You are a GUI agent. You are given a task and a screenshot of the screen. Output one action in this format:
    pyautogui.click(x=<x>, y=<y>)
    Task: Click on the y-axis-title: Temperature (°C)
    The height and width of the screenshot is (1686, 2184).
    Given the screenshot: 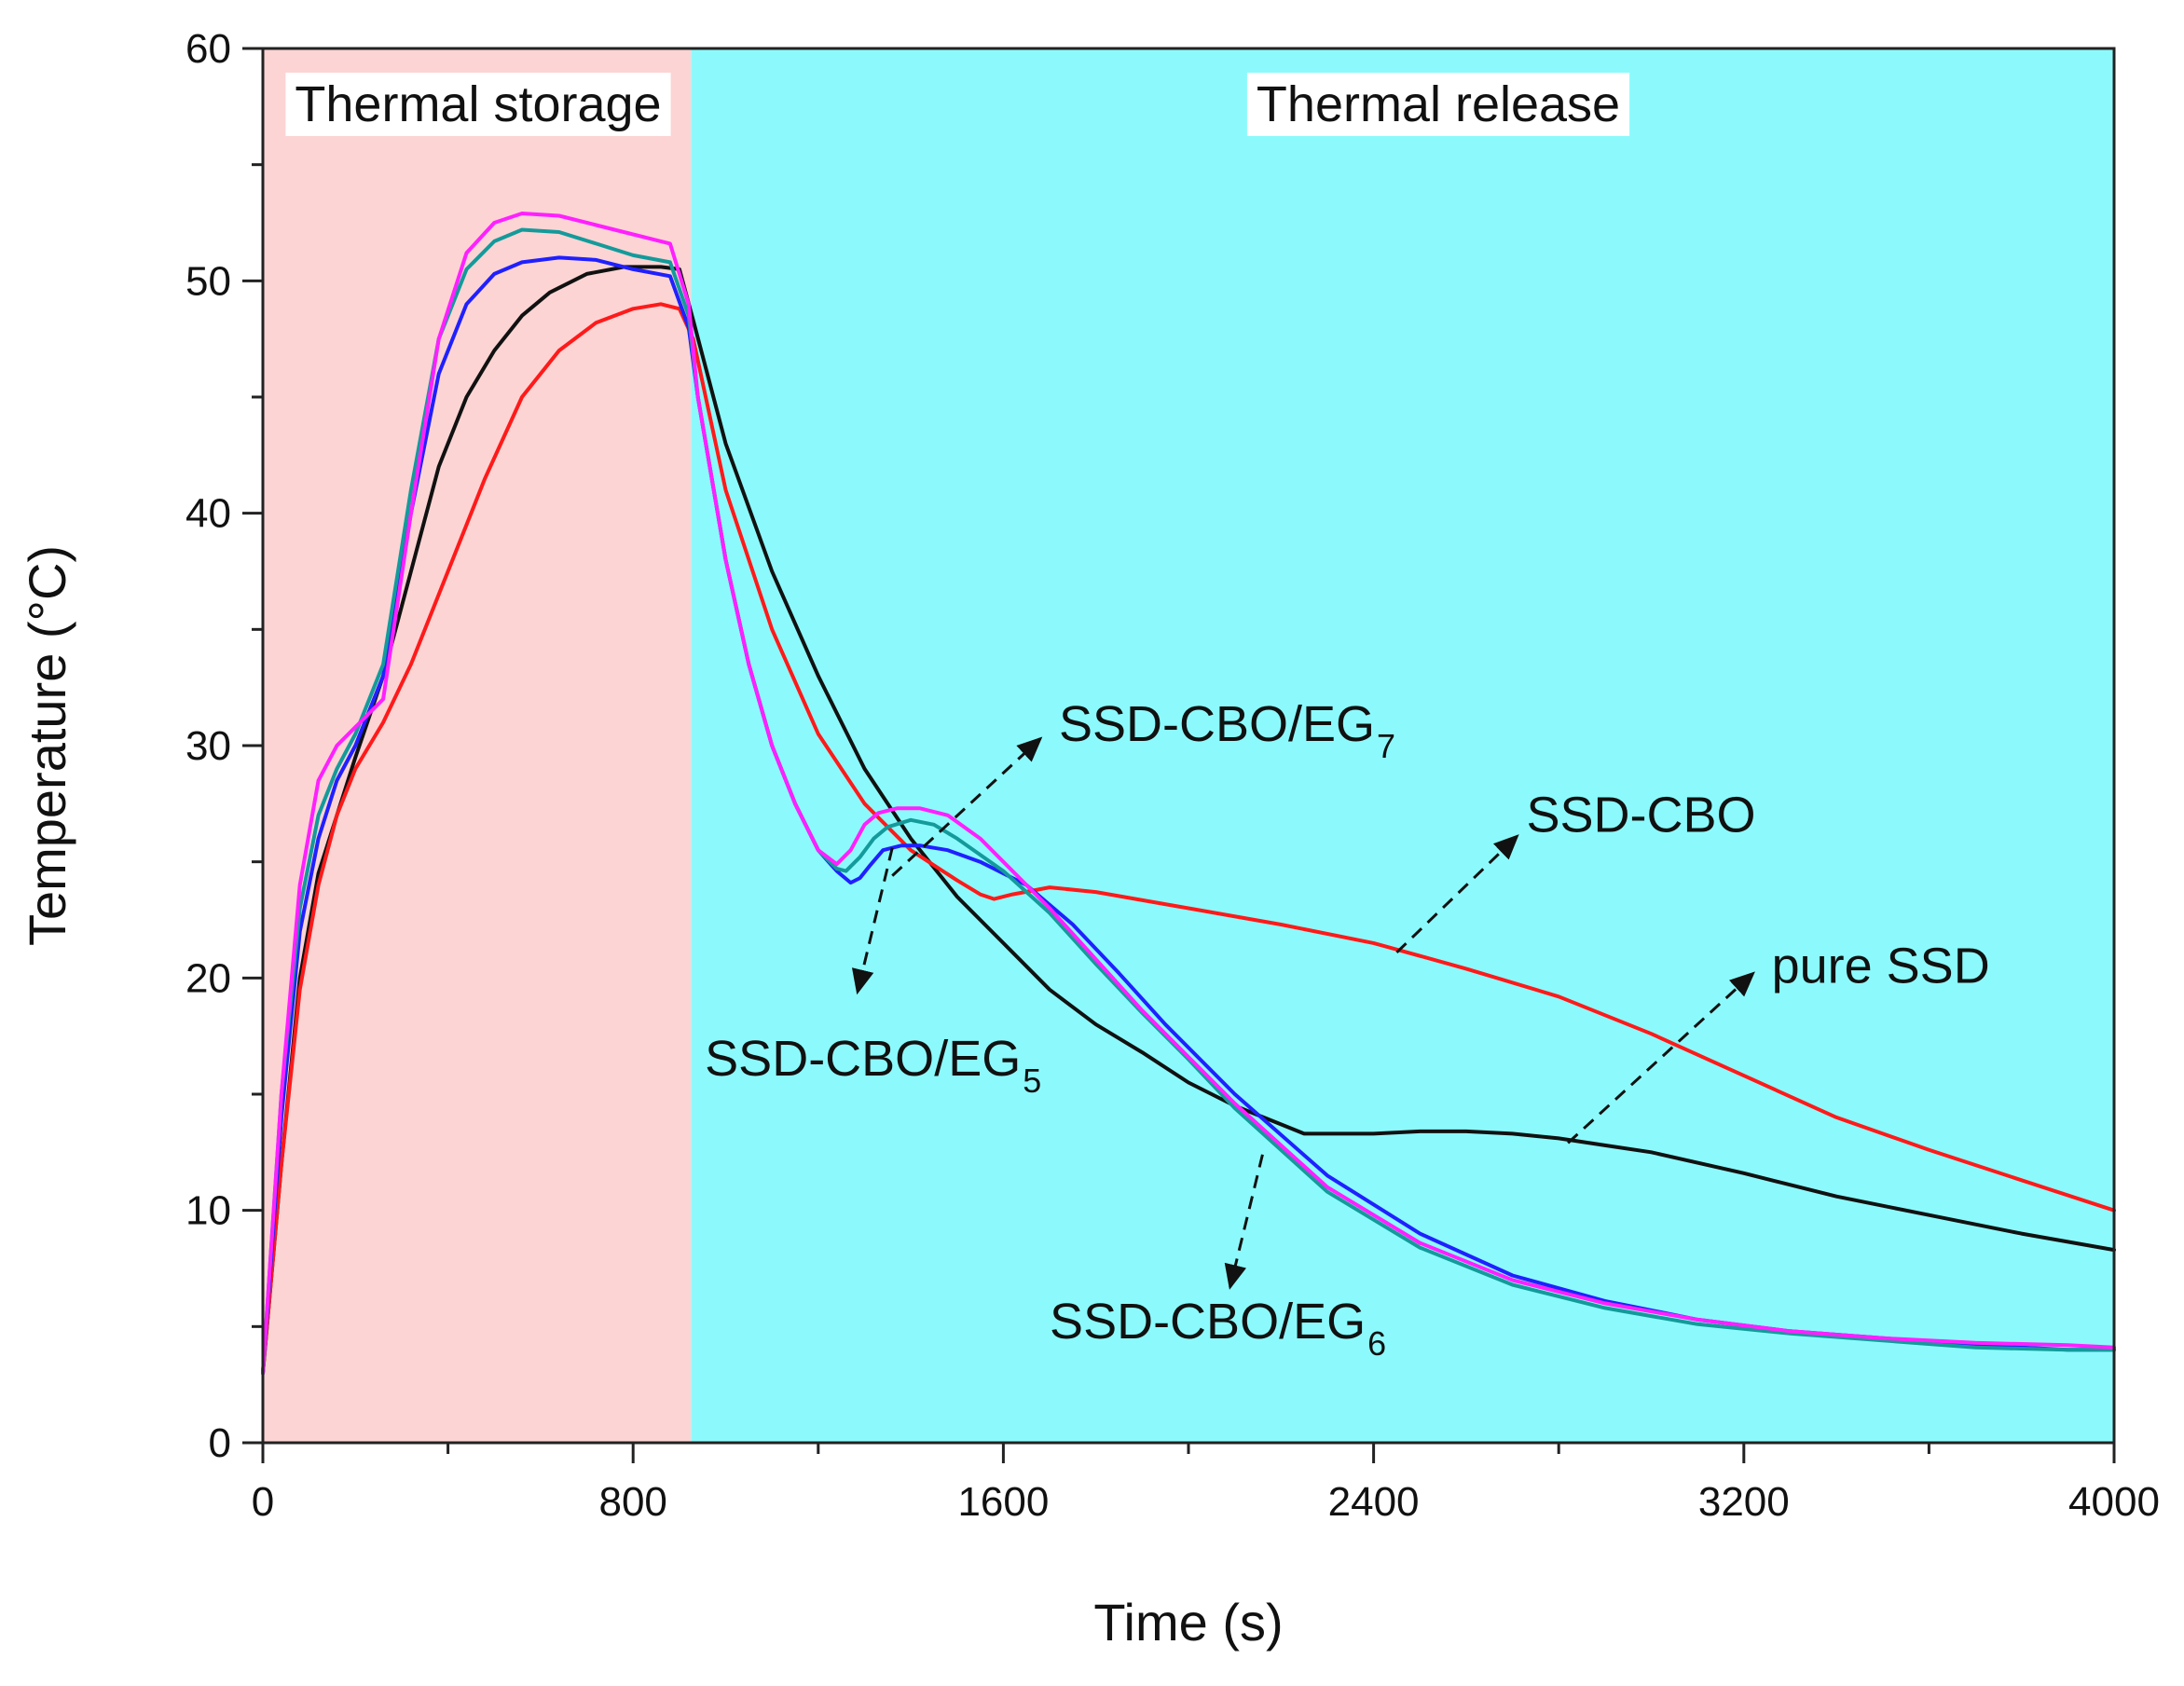 What is the action you would take?
    pyautogui.click(x=47, y=745)
    